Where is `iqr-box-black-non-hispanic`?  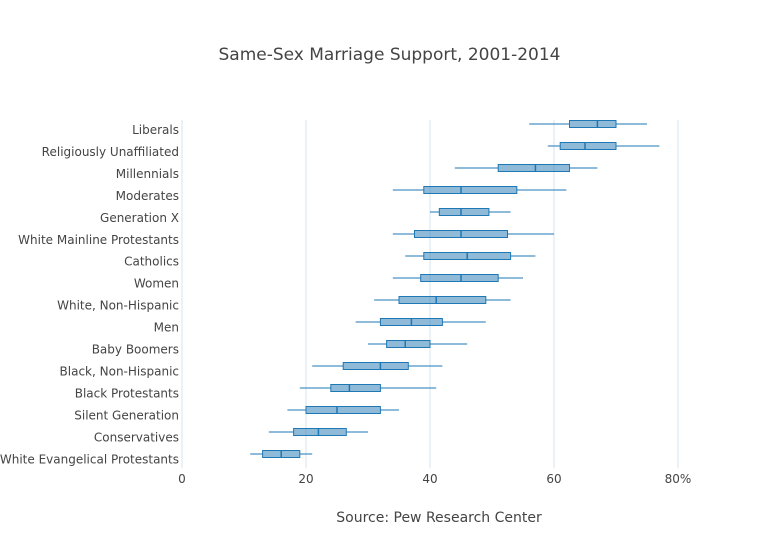
iqr-box-black-non-hispanic is located at coordinates (375, 366).